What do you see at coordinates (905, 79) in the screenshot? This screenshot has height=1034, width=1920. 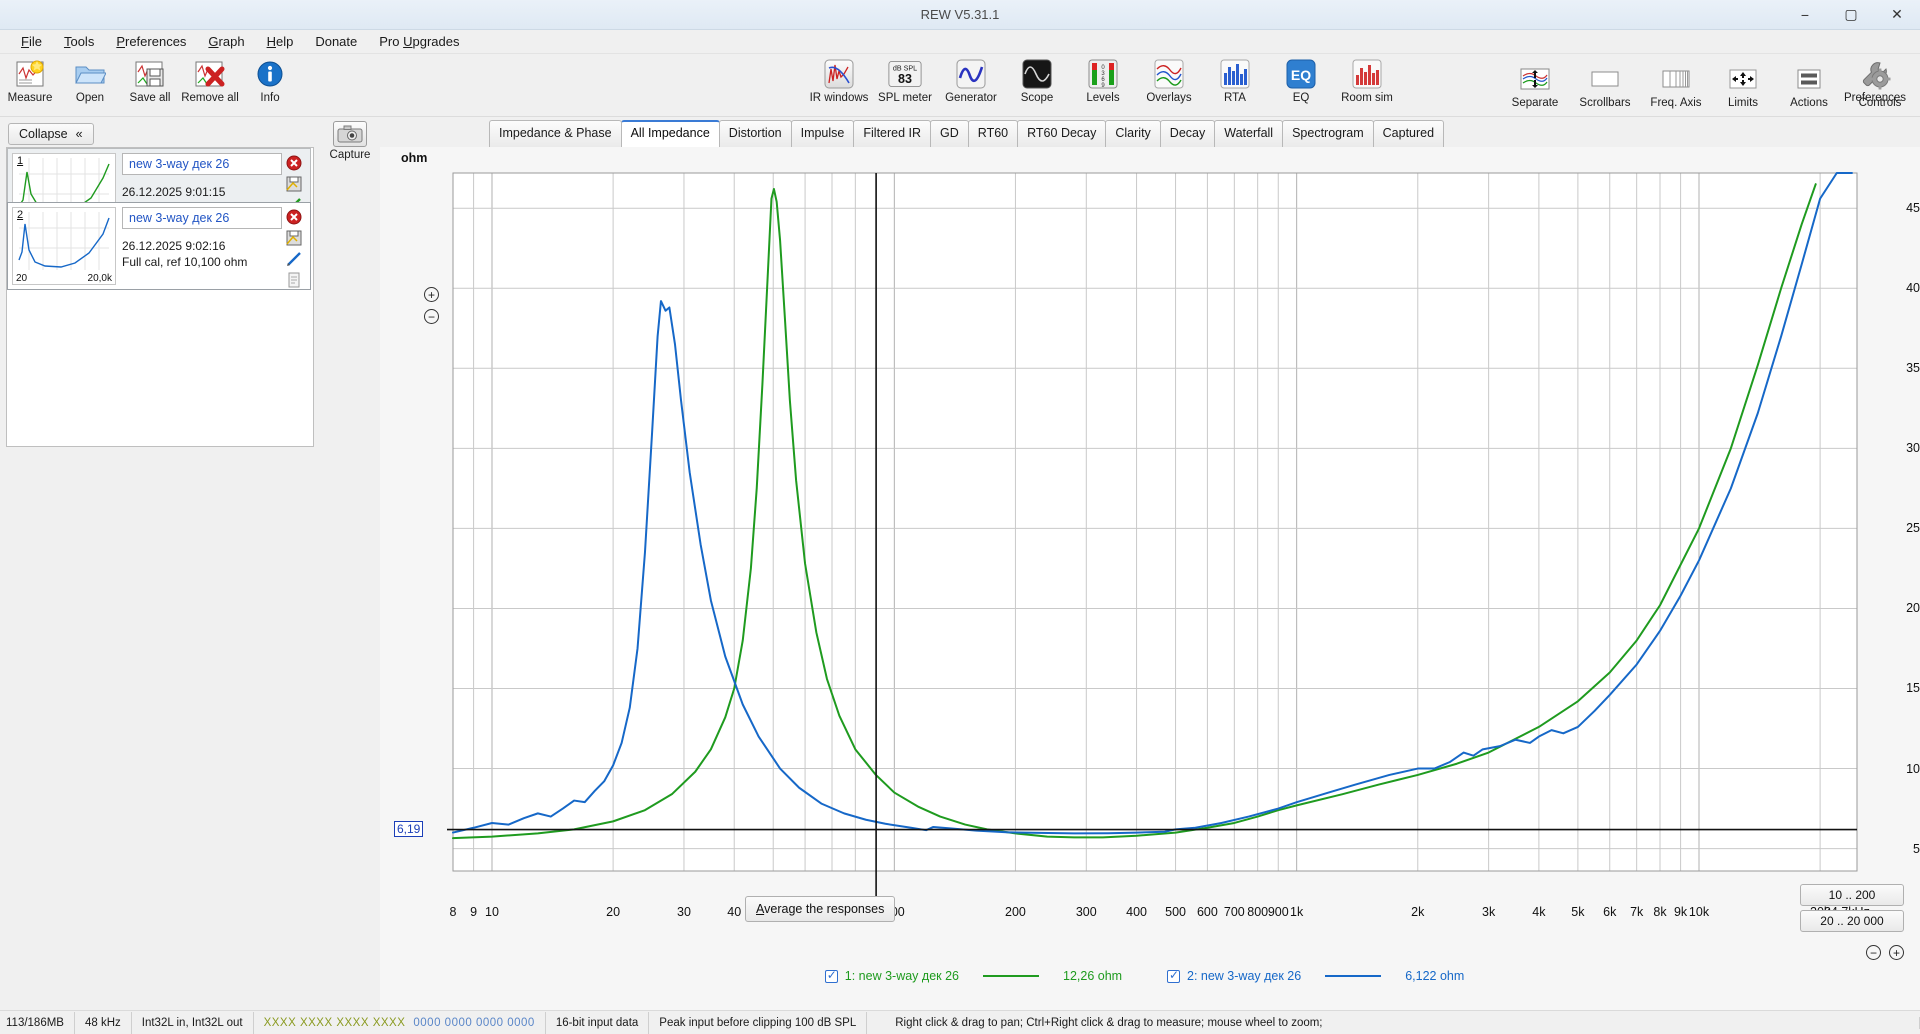 I see `spl-meter-button: dB SPL 83 SPL meter` at bounding box center [905, 79].